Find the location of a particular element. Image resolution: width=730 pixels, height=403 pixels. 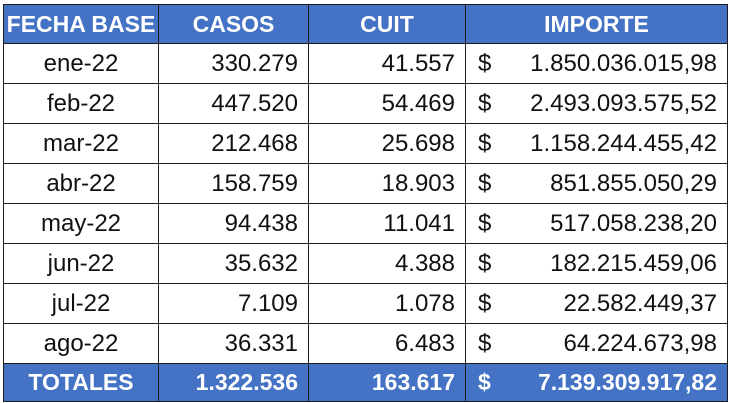

totals-importe-cell: $ 7.139.309.917,82 is located at coordinates (596, 382).